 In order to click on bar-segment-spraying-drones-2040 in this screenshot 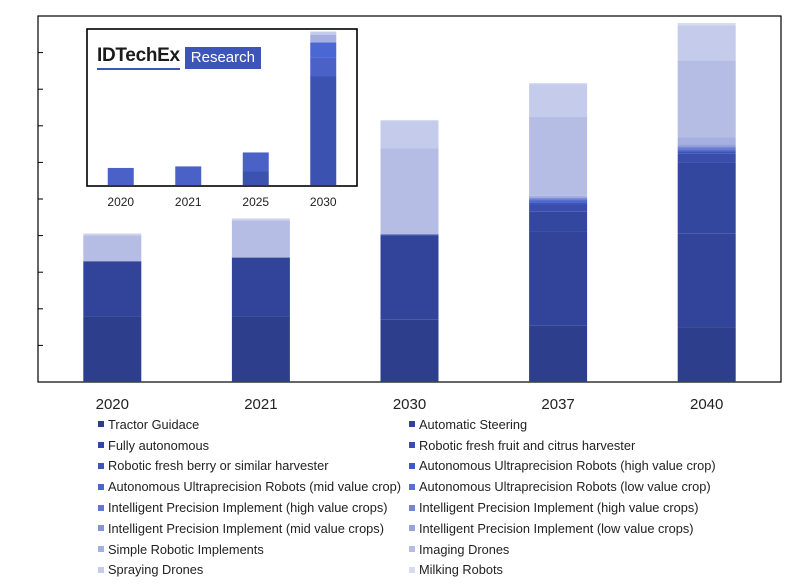, I will do `click(706, 43)`.